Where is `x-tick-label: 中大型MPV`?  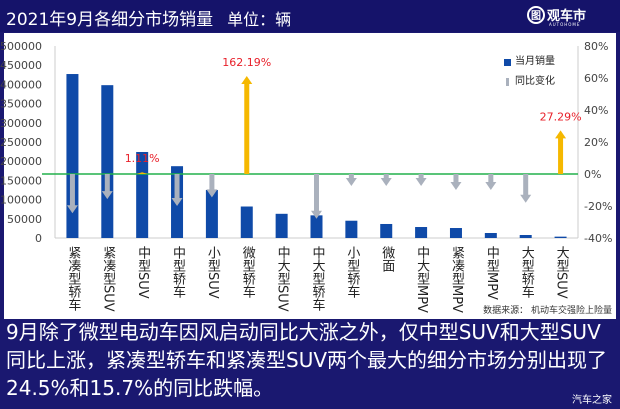 x-tick-label: 中大型MPV is located at coordinates (422, 279).